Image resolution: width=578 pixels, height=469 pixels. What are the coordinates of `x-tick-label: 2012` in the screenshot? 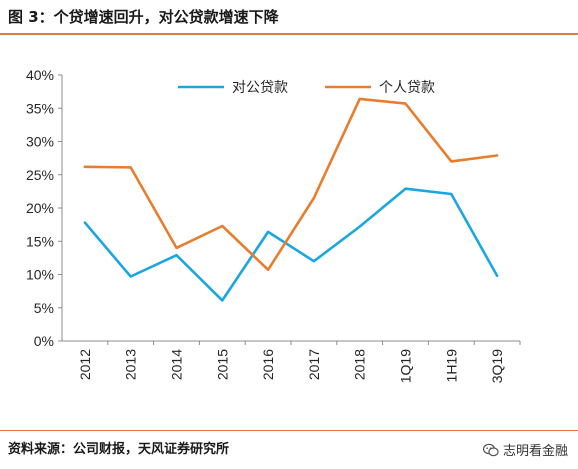 It's located at (85, 364).